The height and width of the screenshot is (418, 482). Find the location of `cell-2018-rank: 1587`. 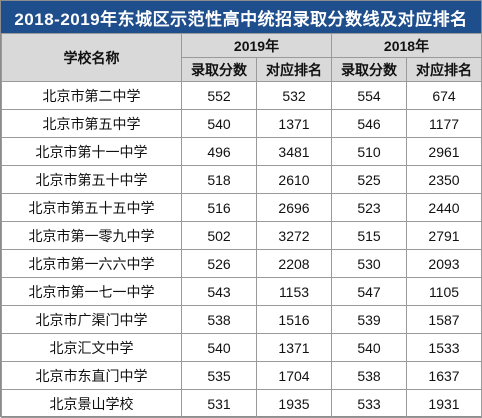

cell-2018-rank: 1587 is located at coordinates (444, 319).